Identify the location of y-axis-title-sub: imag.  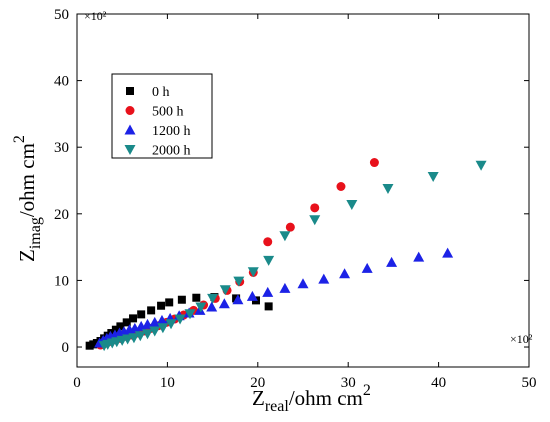
(35, 233).